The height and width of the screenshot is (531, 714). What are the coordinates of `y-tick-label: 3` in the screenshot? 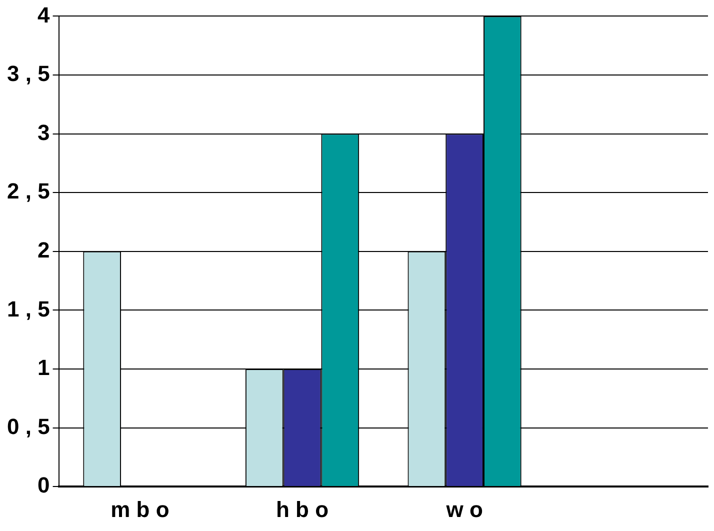 It's located at (44, 132).